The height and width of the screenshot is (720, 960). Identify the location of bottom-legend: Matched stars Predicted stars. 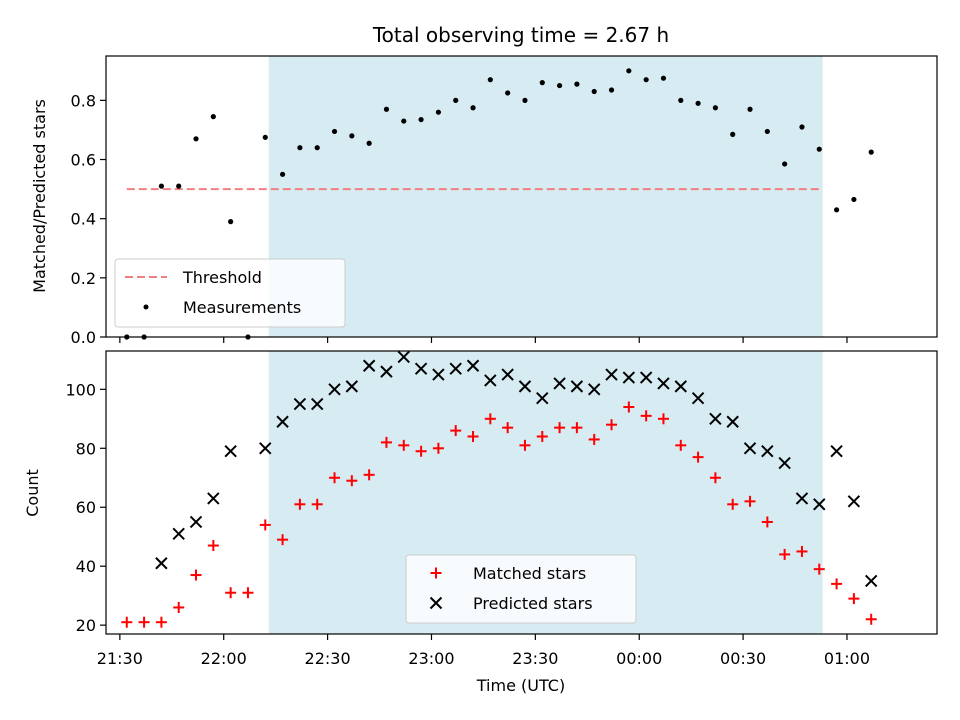
(521, 589).